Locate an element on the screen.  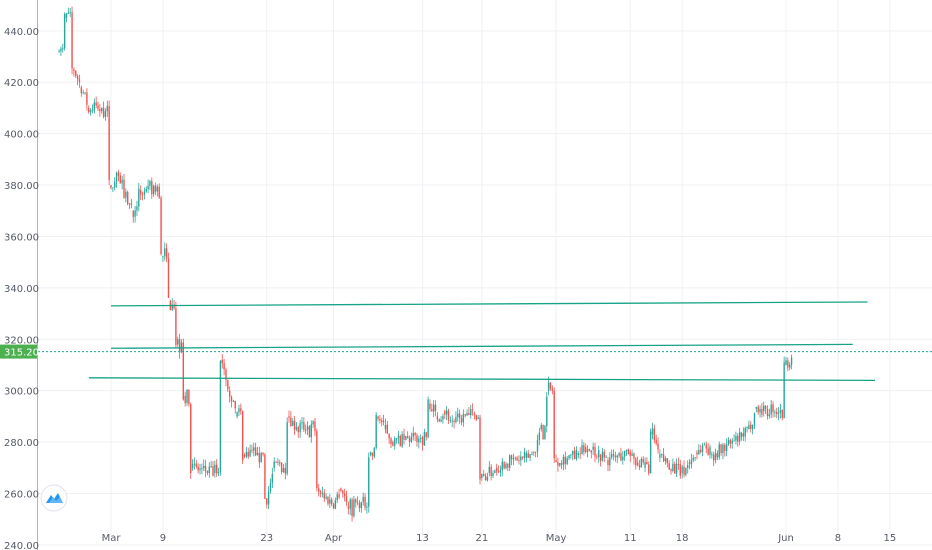
watermark-logo-icon is located at coordinates (54, 498).